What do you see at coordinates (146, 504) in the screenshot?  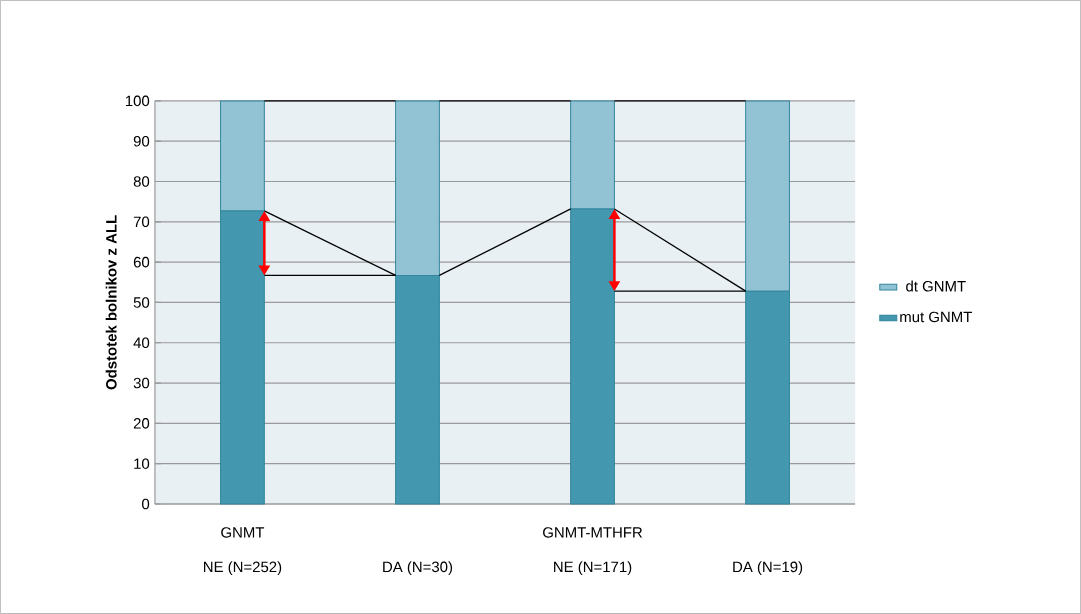 I see `y-tick-label: 0` at bounding box center [146, 504].